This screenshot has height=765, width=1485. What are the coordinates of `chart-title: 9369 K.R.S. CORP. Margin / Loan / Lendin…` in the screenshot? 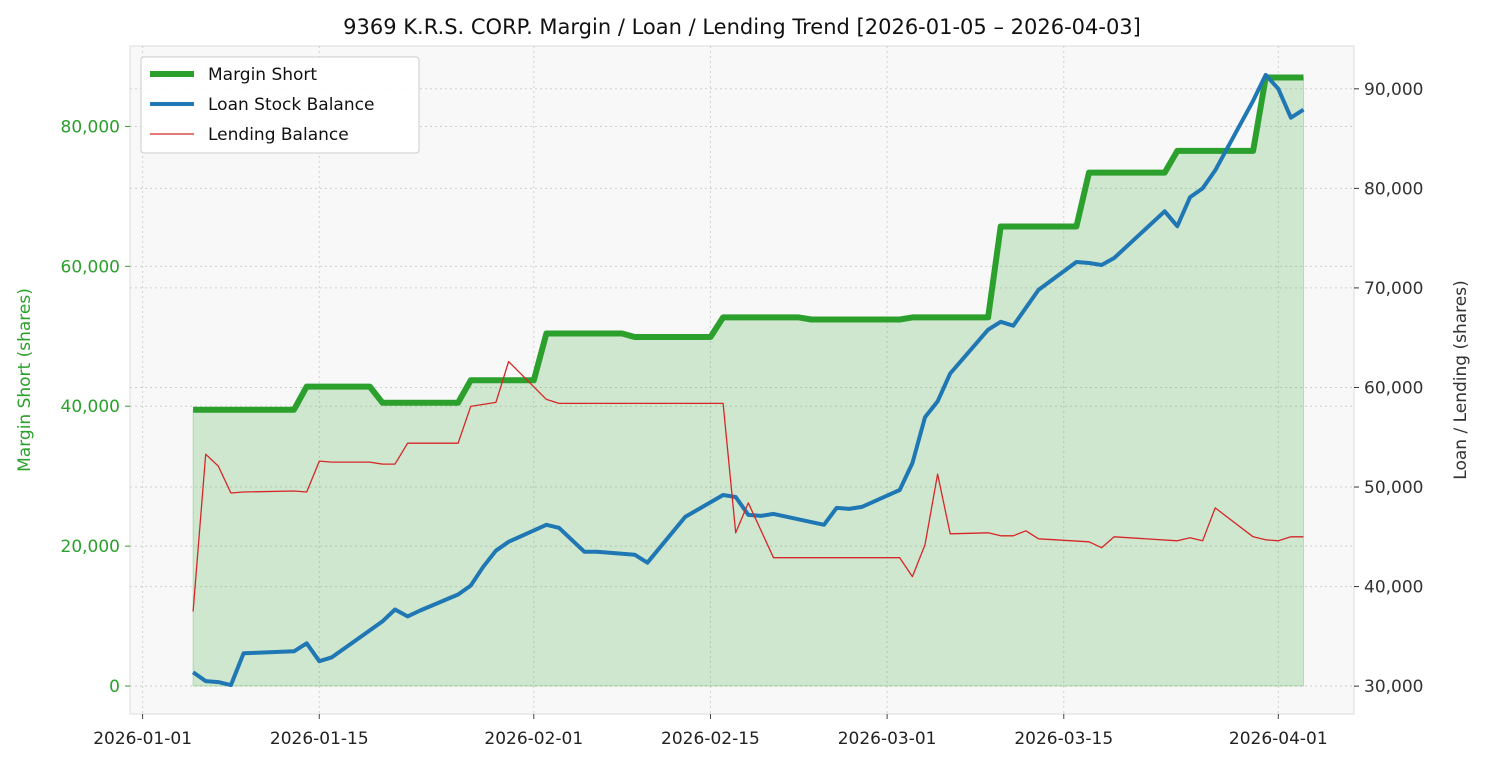 It's located at (742, 27).